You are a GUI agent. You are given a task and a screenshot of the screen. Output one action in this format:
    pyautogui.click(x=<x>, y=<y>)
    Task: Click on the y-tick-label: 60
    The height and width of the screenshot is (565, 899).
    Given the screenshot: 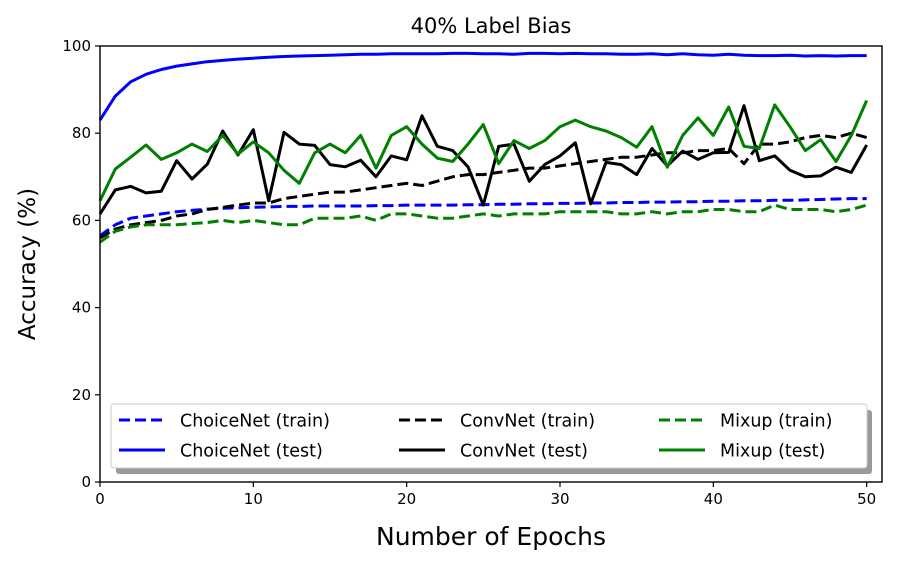 What is the action you would take?
    pyautogui.click(x=81, y=220)
    